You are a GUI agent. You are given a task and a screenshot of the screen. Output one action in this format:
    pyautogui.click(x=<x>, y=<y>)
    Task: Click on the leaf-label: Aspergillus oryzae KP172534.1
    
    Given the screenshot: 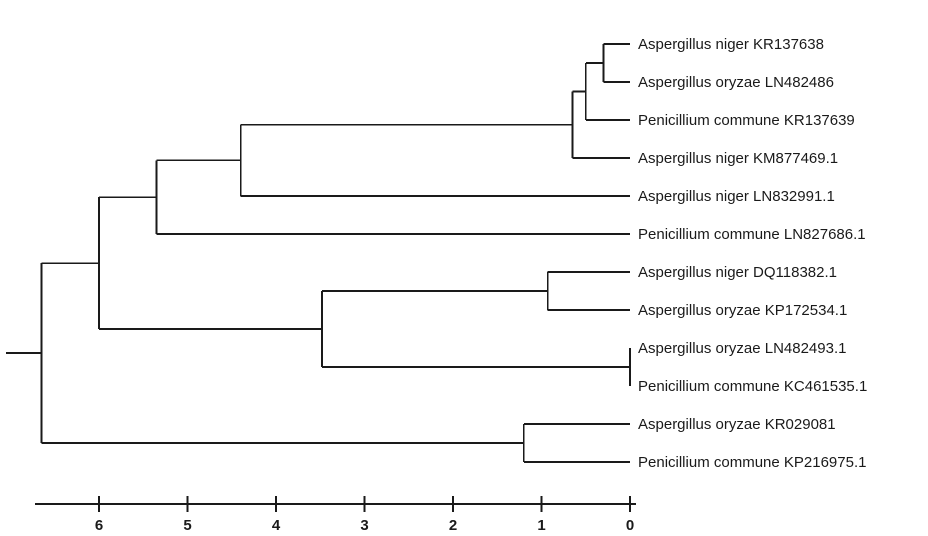 What is the action you would take?
    pyautogui.click(x=742, y=310)
    